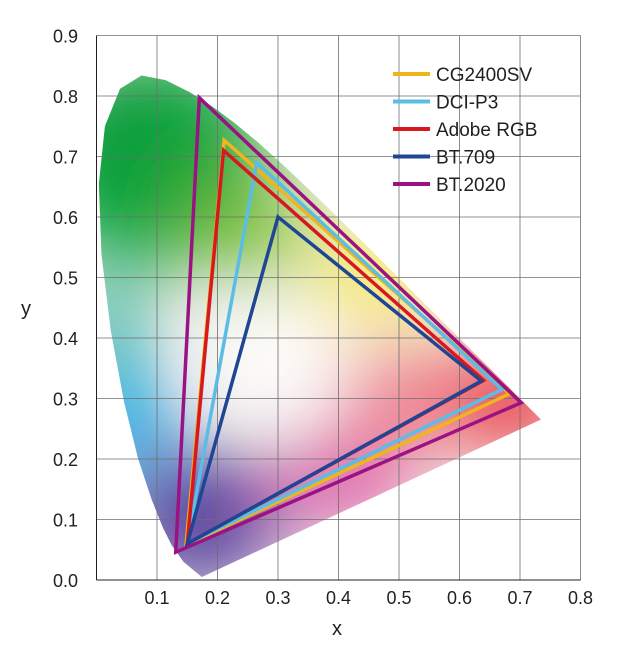  I want to click on y-tick-label: 0.1, so click(65, 521).